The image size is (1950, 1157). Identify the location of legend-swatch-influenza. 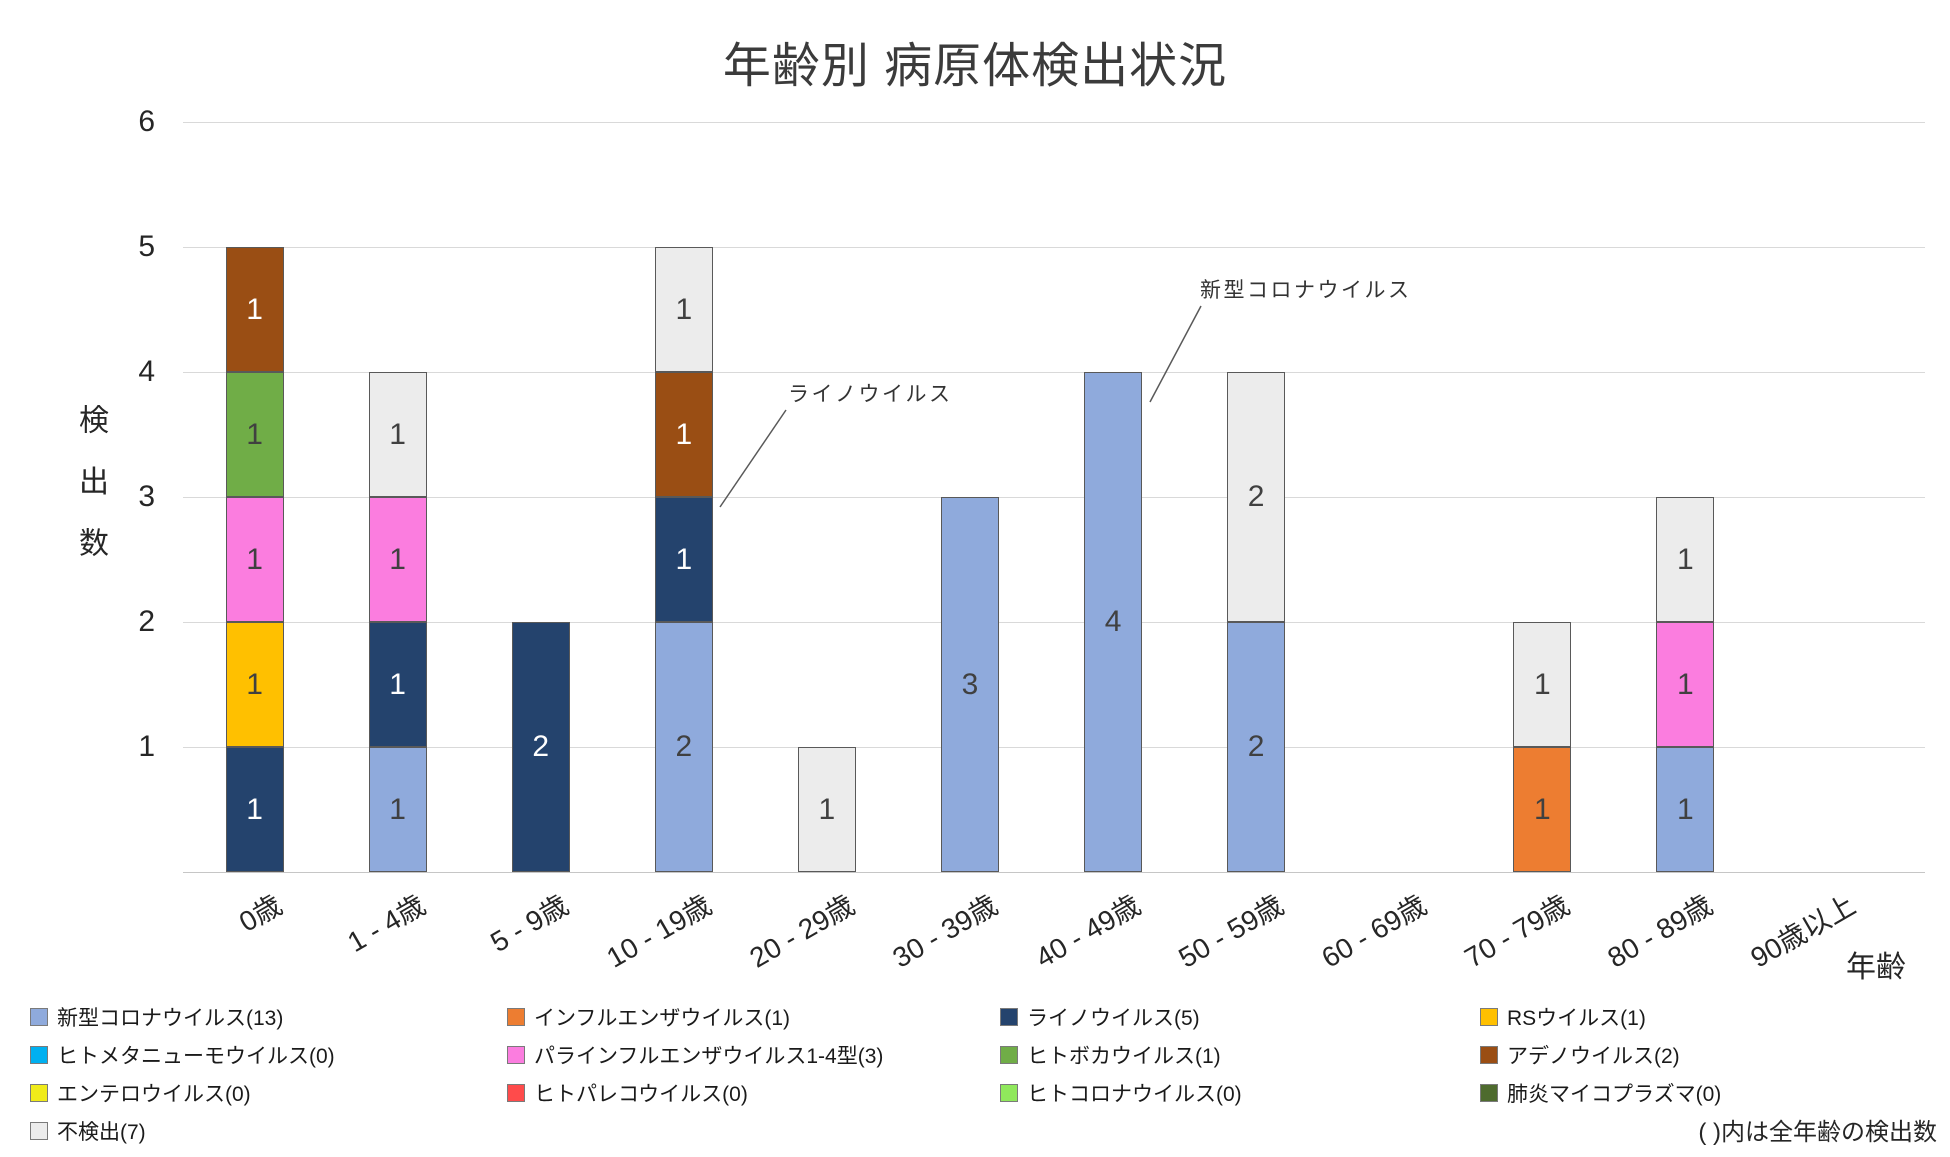
(516, 1016).